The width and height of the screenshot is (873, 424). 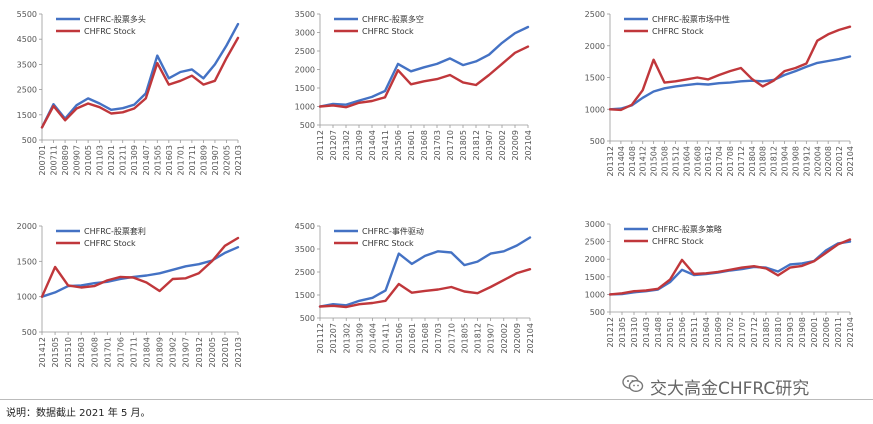 I want to click on x-tick-label: 202008, so click(x=828, y=161).